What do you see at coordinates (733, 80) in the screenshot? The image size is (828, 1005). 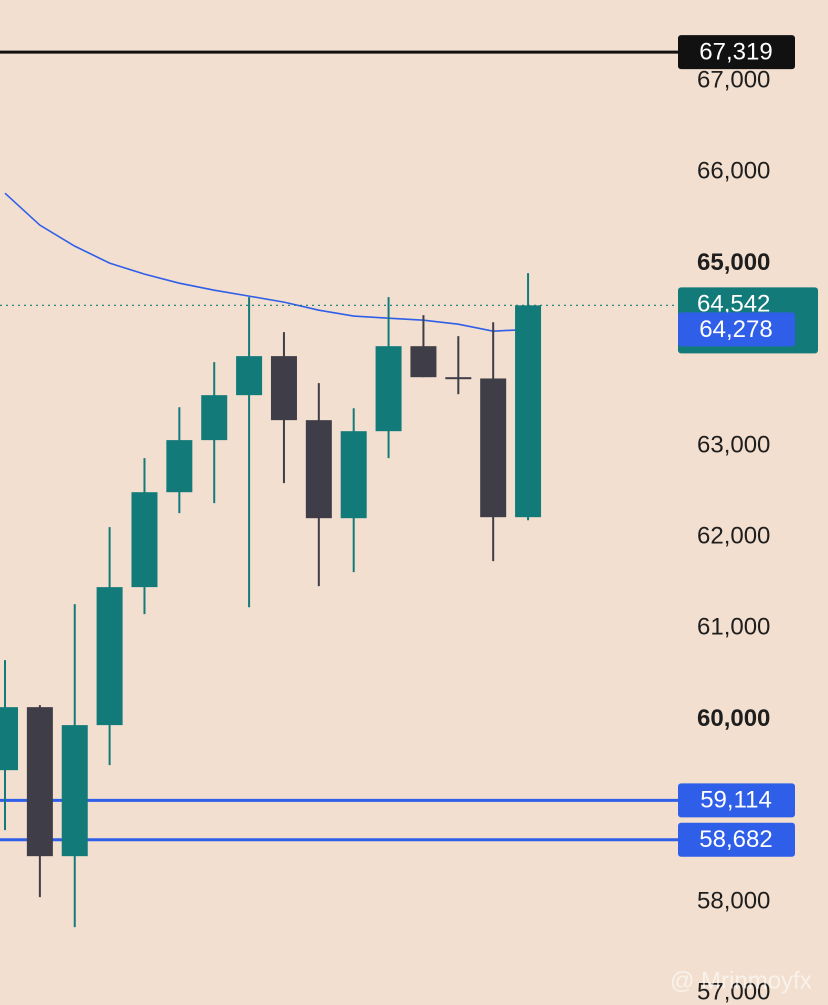 I see `y-tick-label: 67,000` at bounding box center [733, 80].